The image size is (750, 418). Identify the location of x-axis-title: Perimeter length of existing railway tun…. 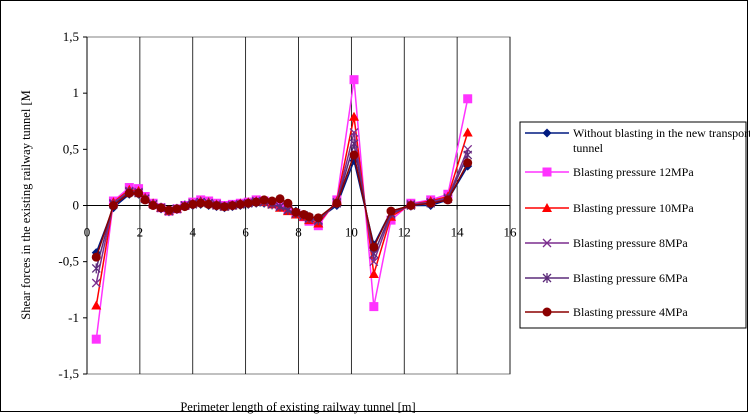
(297, 407).